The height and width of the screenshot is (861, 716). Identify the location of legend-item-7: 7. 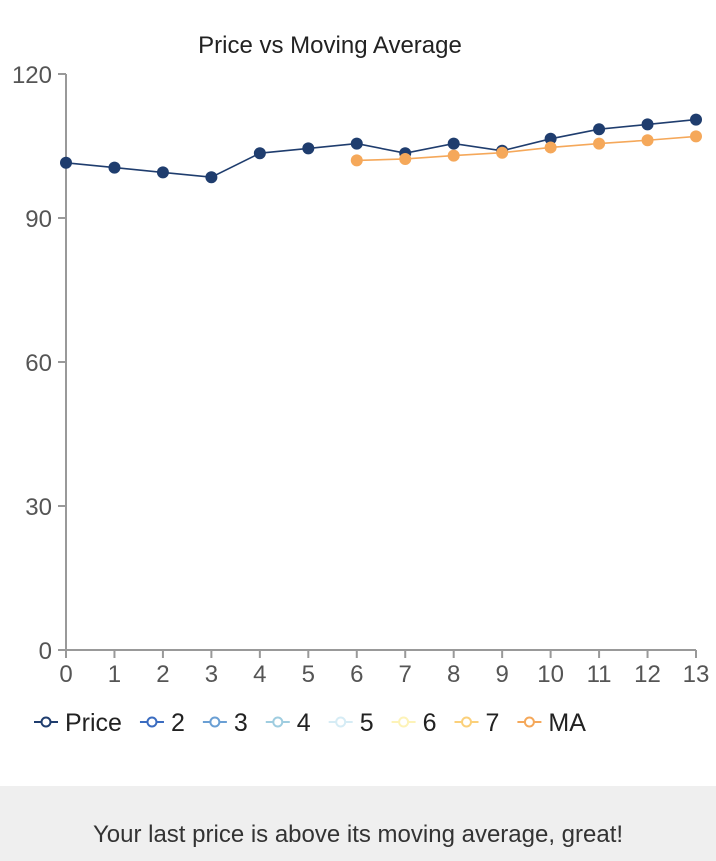
(477, 723).